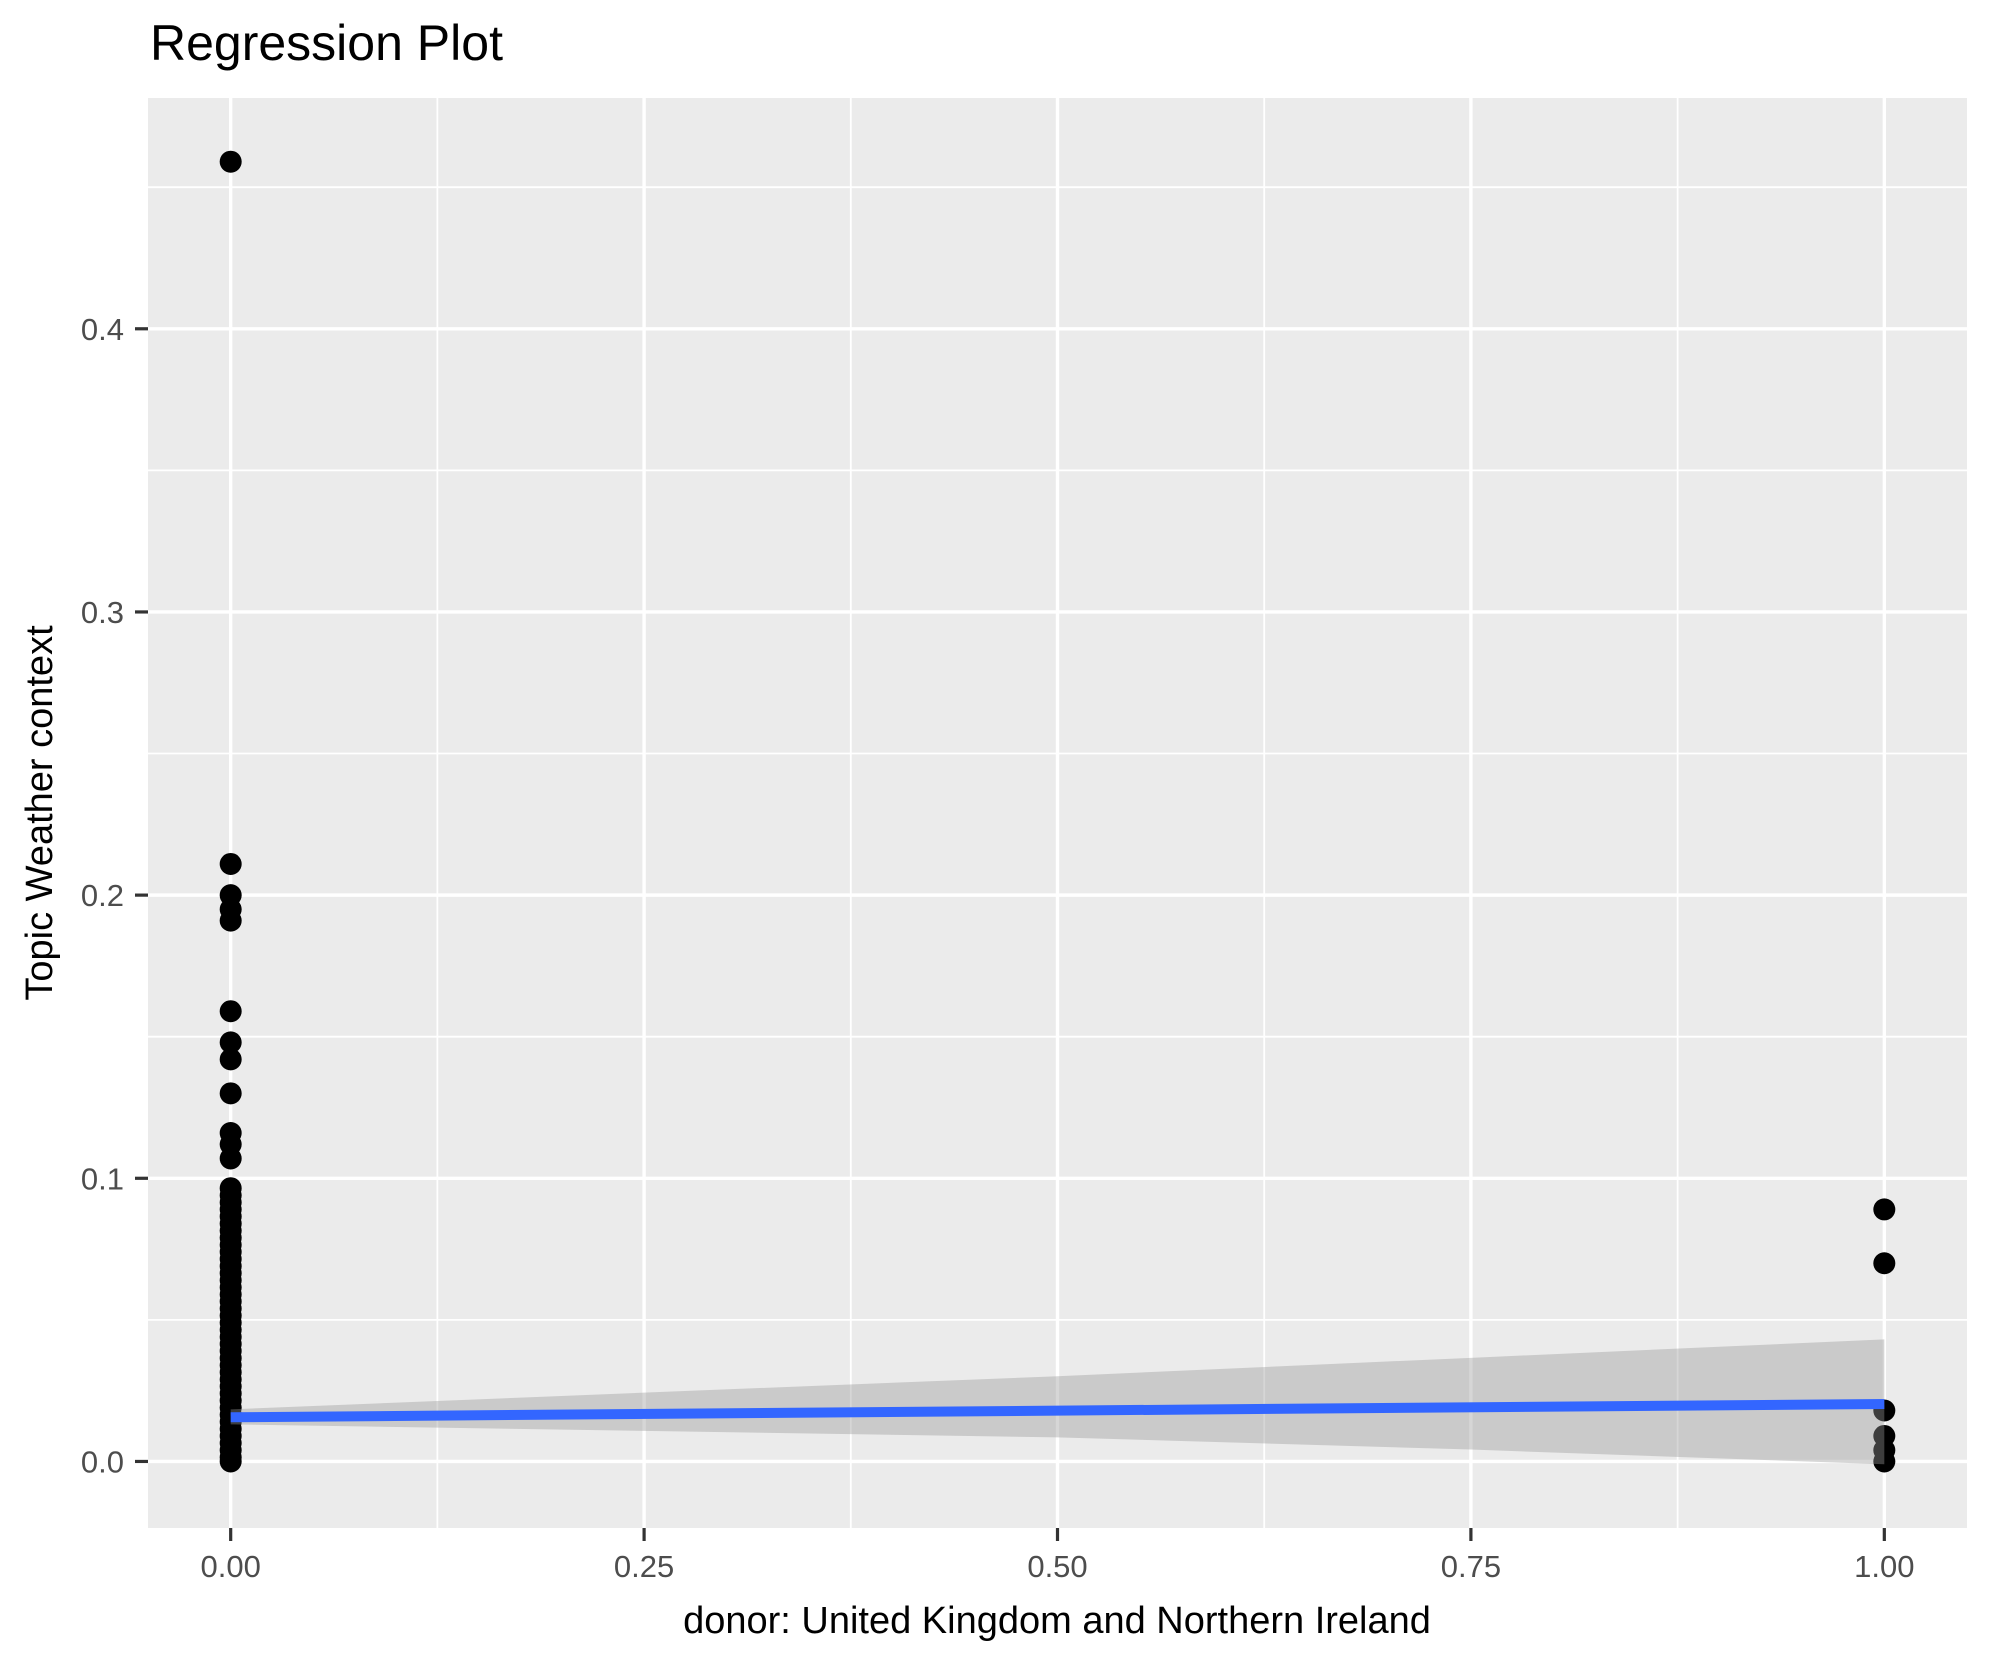 The width and height of the screenshot is (1990, 1665). Describe the element at coordinates (102, 329) in the screenshot. I see `y-tick-label: 0.4` at that location.